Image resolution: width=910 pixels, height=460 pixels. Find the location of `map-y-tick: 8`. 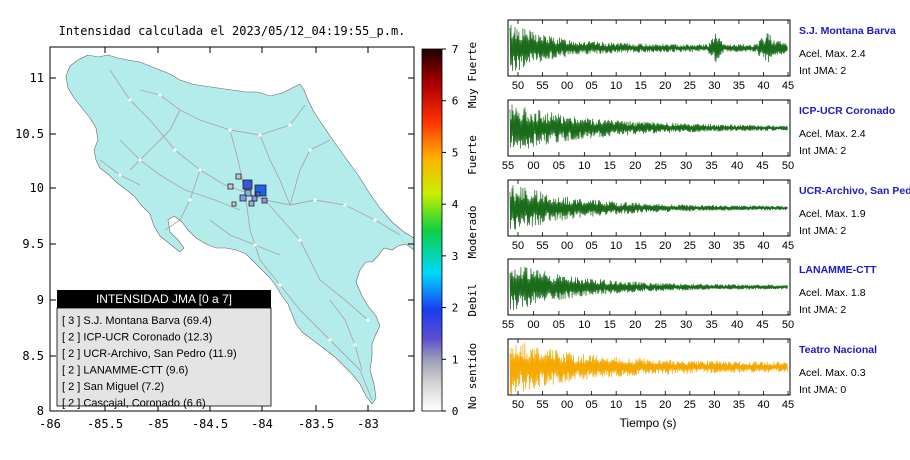

map-y-tick: 8 is located at coordinates (40, 411).